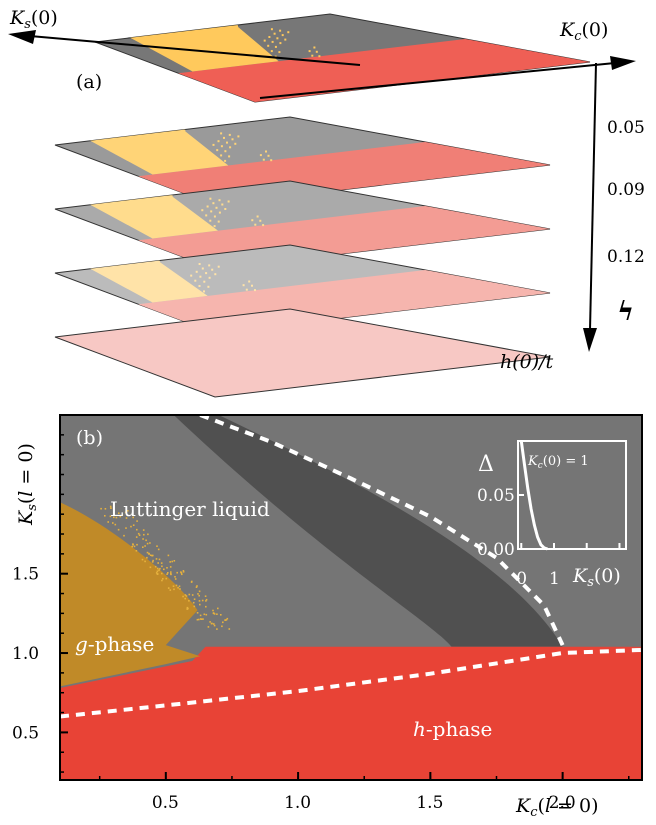 The image size is (656, 825). Describe the element at coordinates (351, 683) in the screenshot. I see `lower-dashed-boundary` at that location.